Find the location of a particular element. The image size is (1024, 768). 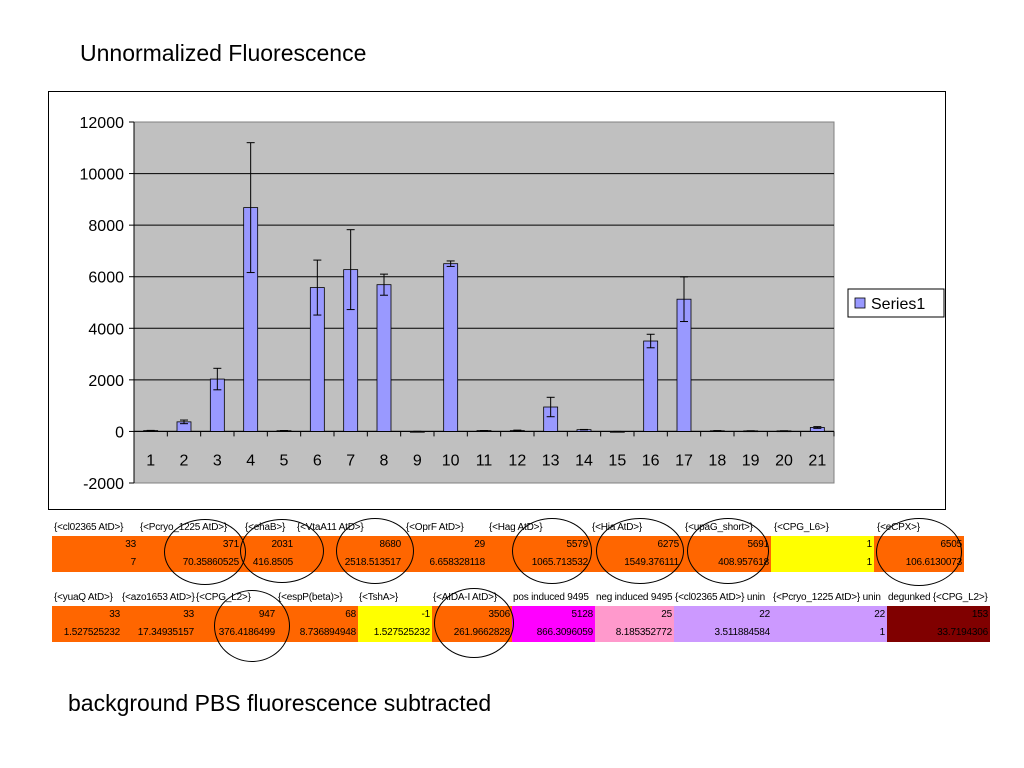

table-header: pos induced 9495 is located at coordinates (551, 597).